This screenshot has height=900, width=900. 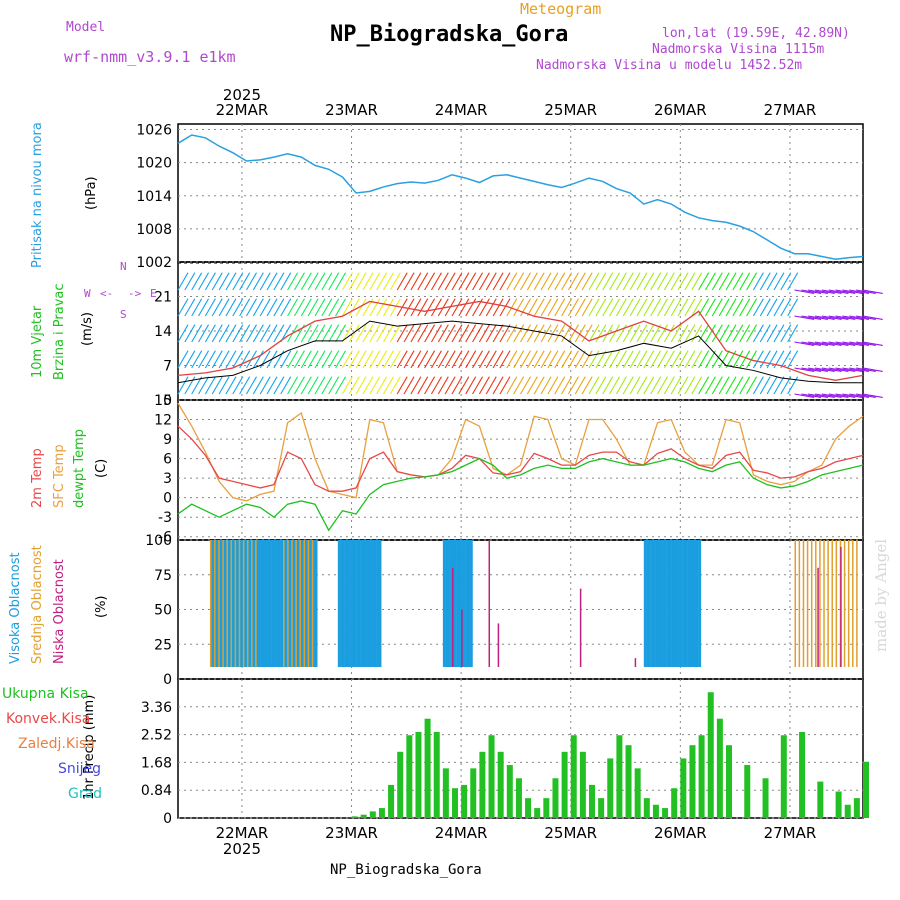 I want to click on y-tick-label: 2.52, so click(x=156, y=736).